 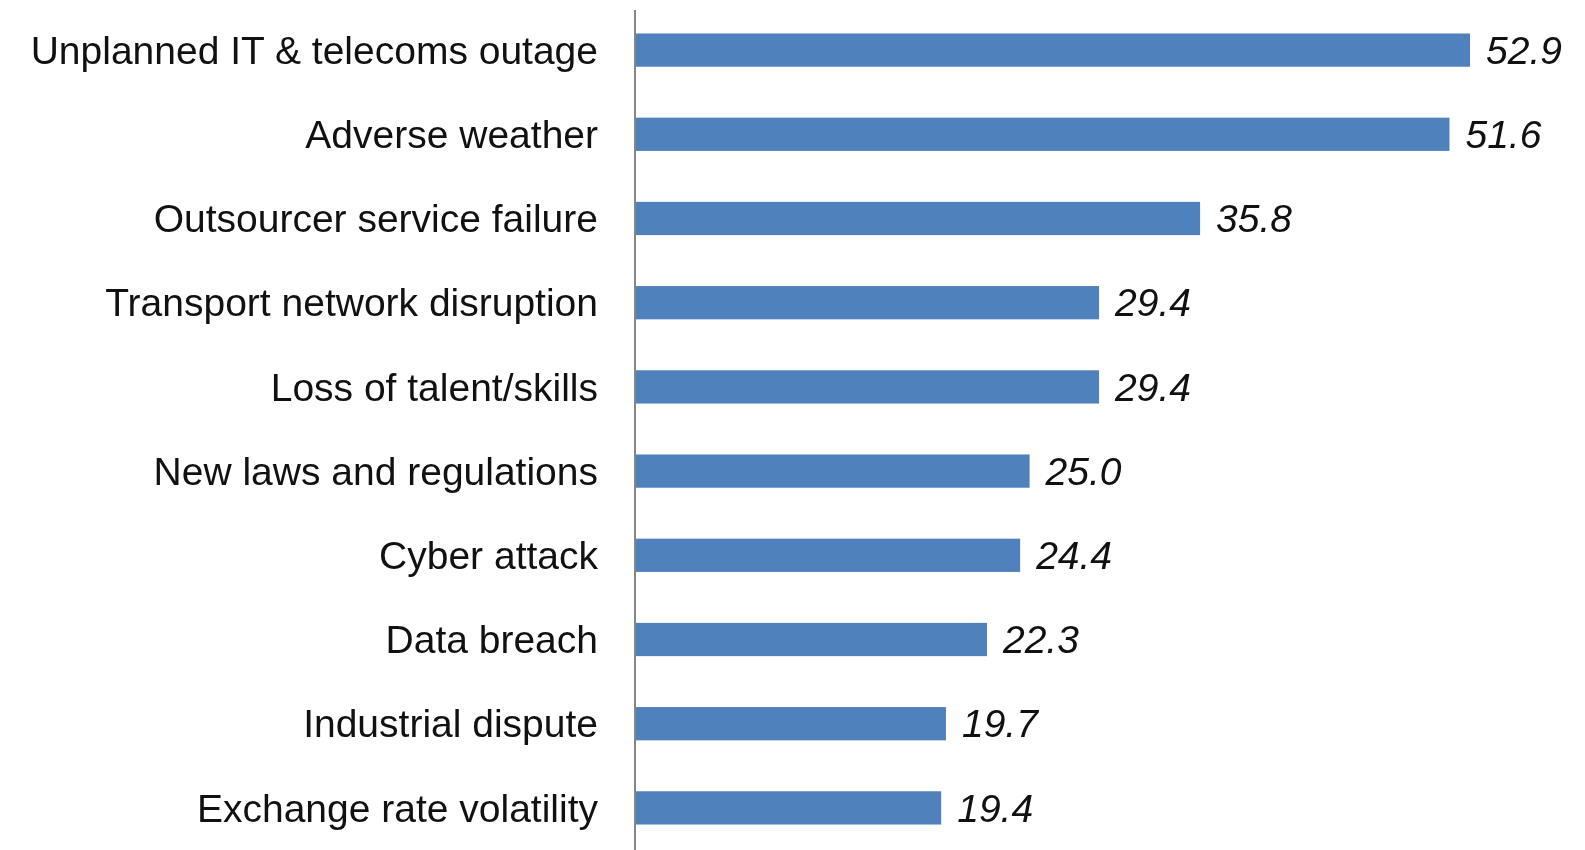 I want to click on y-tick-label: Unplanned IT & telecoms outage, so click(x=314, y=50).